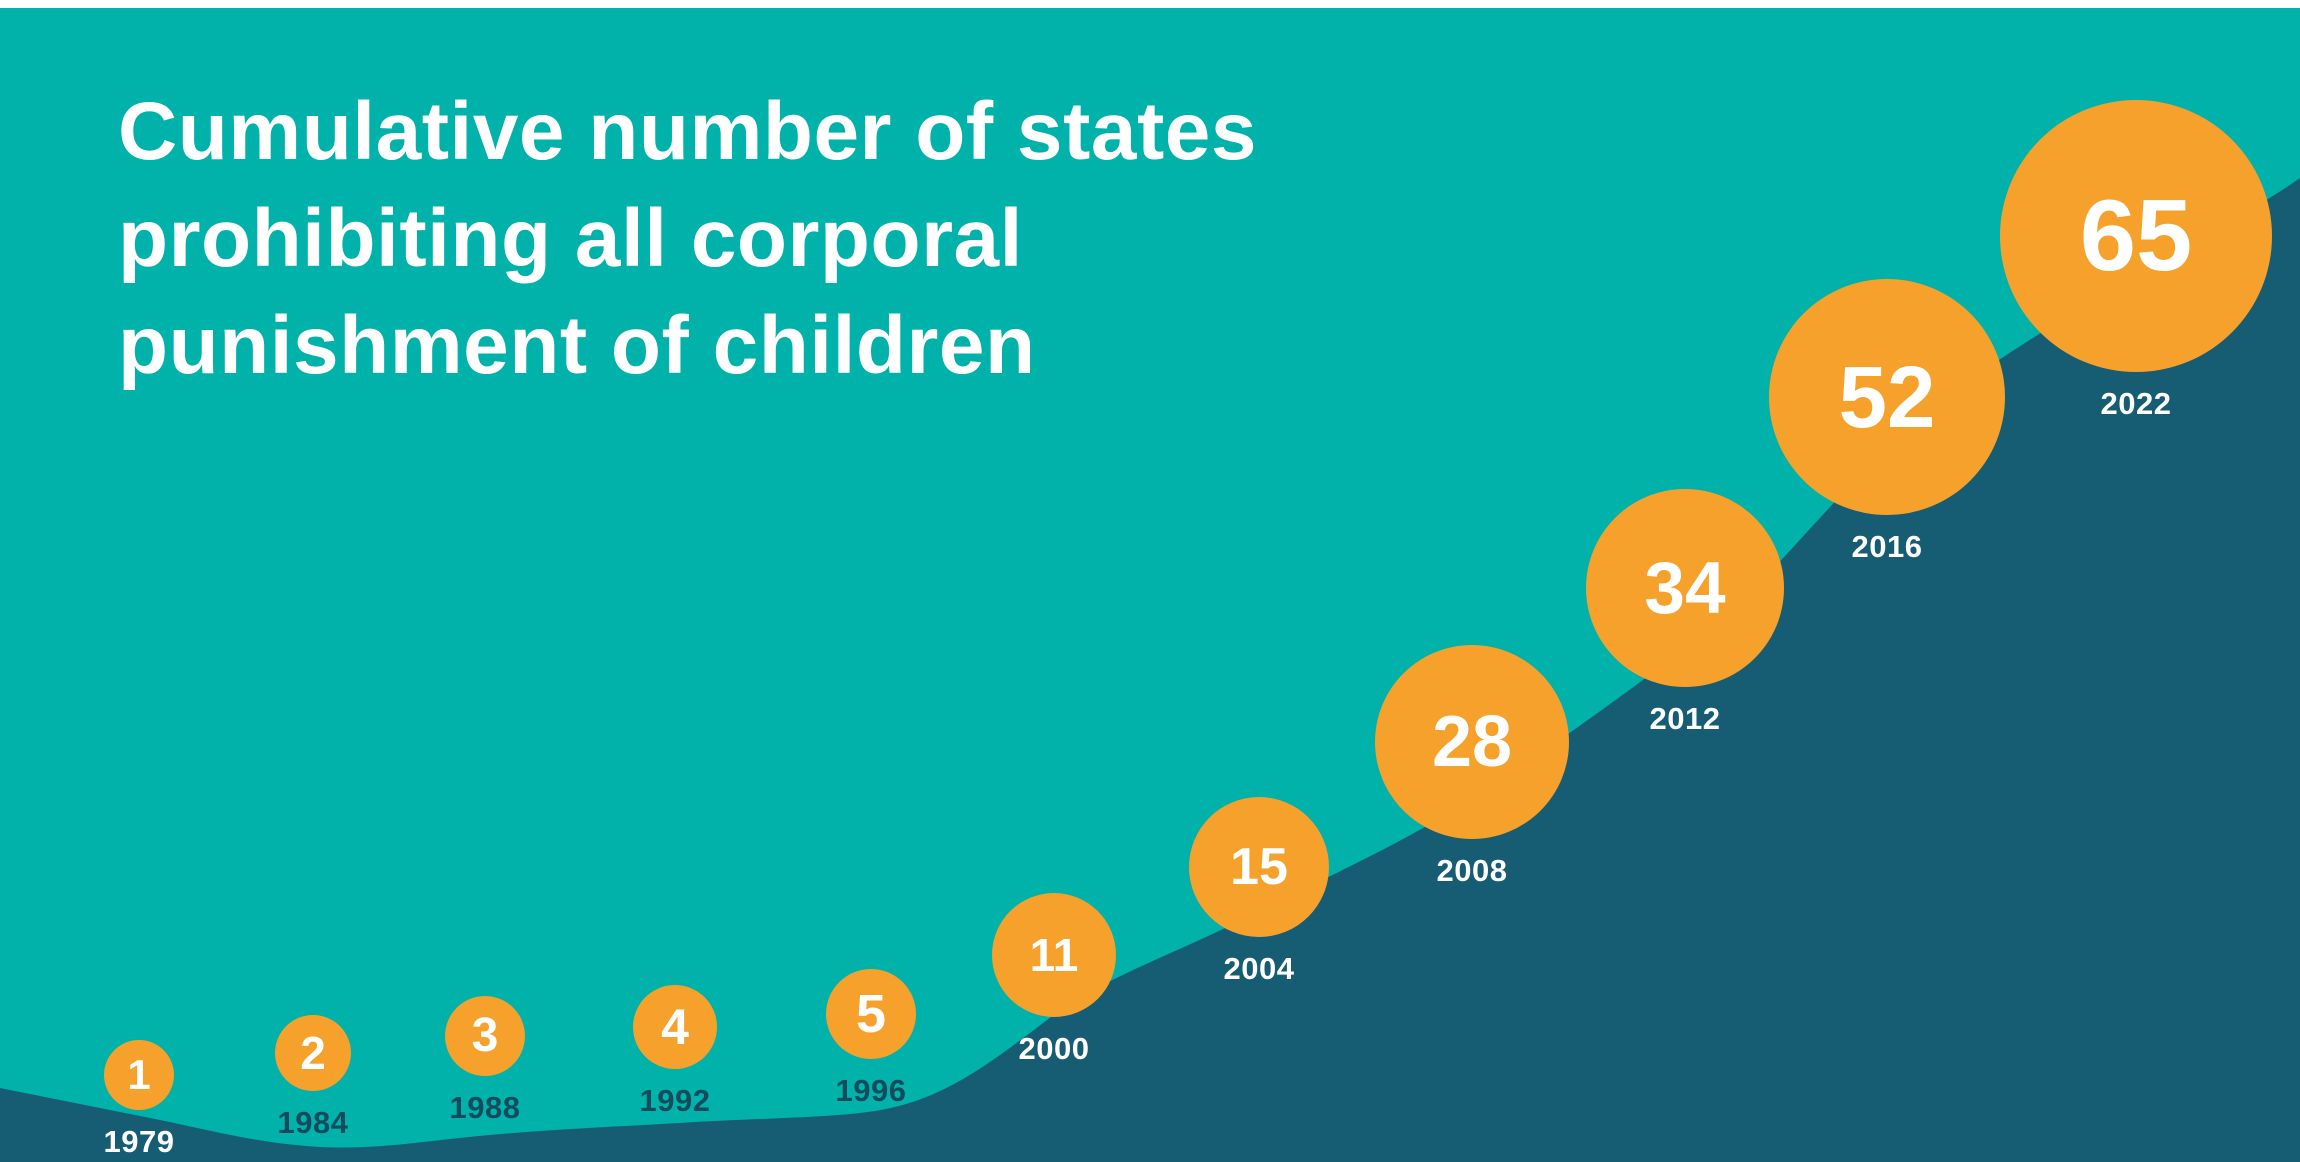 The image size is (2300, 1162). Describe the element at coordinates (675, 1100) in the screenshot. I see `year-label: 1992` at that location.